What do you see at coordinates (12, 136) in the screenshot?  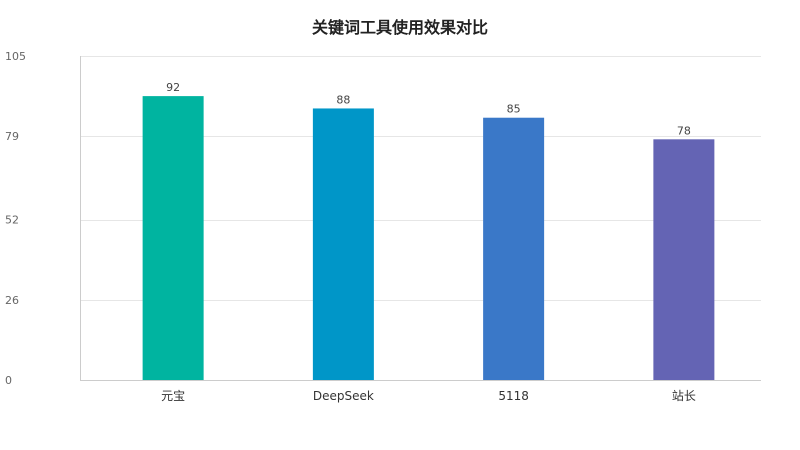 I see `y-tick-label: 79` at bounding box center [12, 136].